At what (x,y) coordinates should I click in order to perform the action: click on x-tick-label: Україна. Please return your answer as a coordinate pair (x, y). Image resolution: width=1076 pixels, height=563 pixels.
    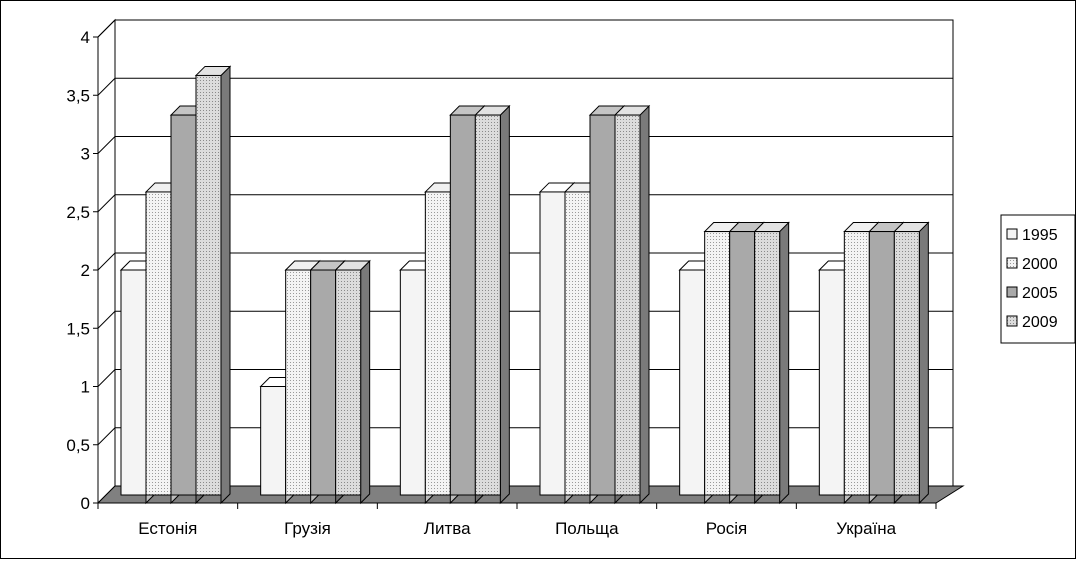
    Looking at the image, I should click on (866, 528).